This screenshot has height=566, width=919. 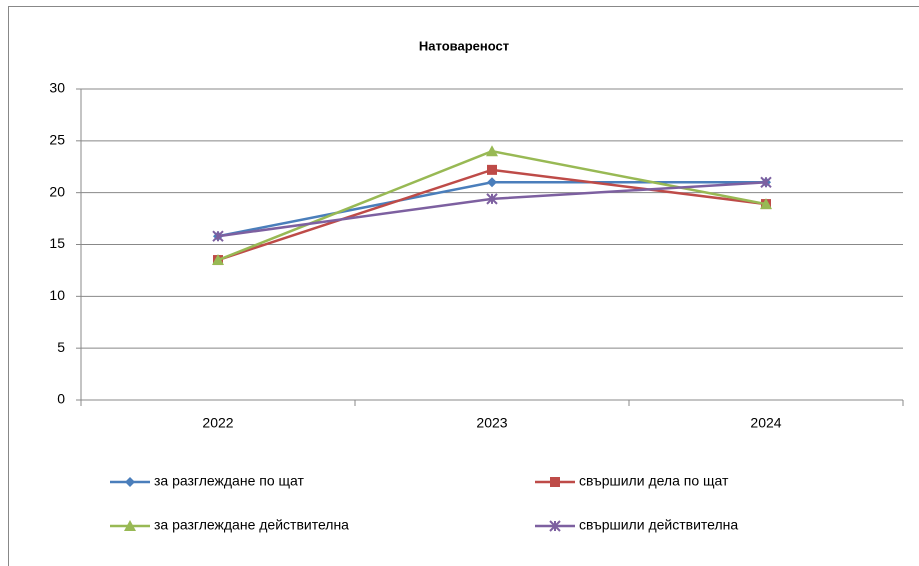 I want to click on x-tick-label: 2023, so click(x=491, y=423).